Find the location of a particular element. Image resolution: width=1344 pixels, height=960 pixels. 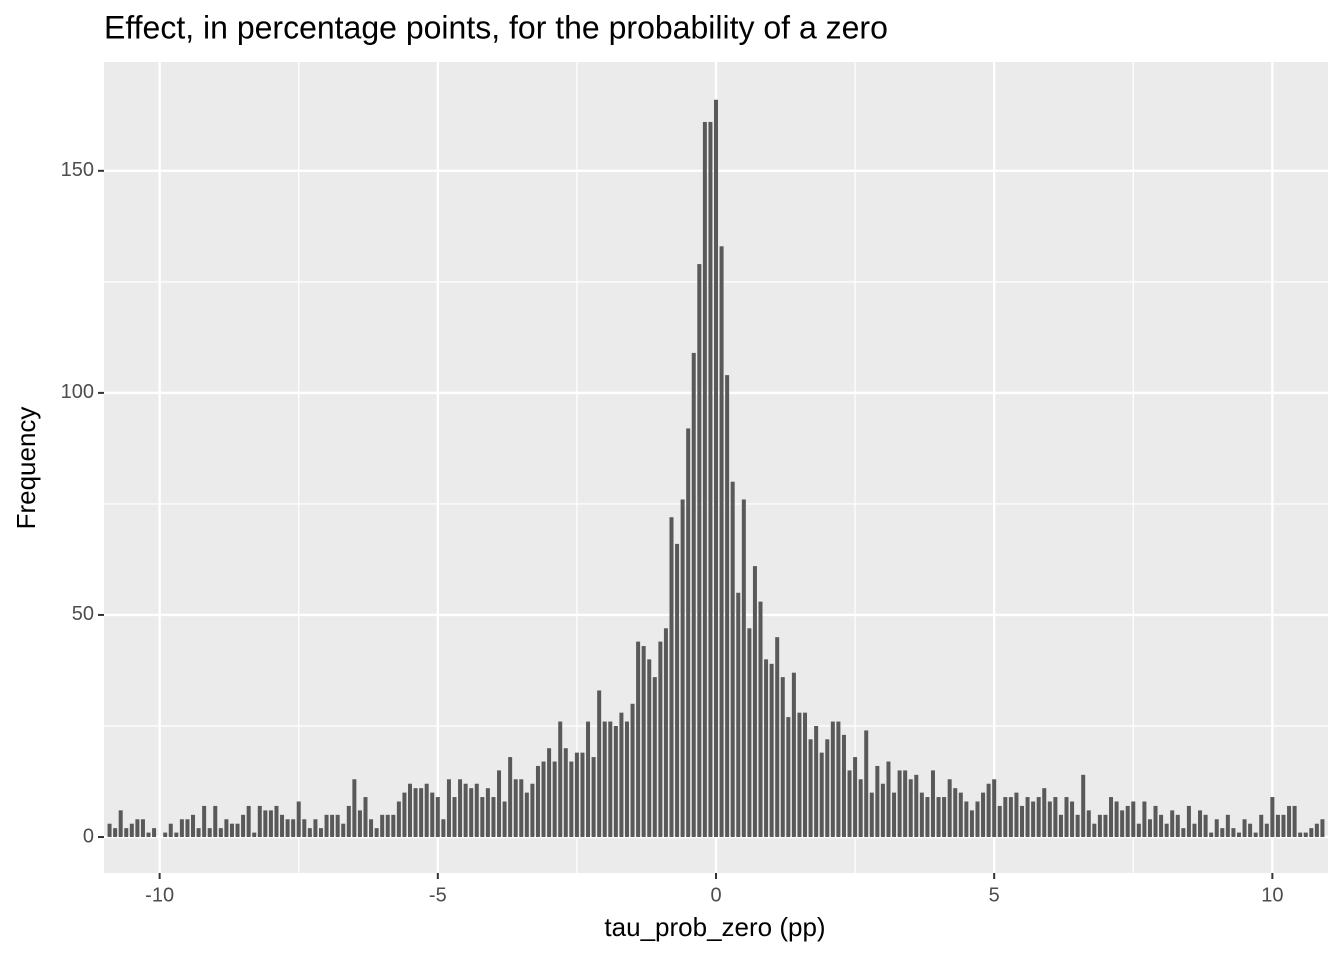

x-tick-label: -10 is located at coordinates (159, 895).